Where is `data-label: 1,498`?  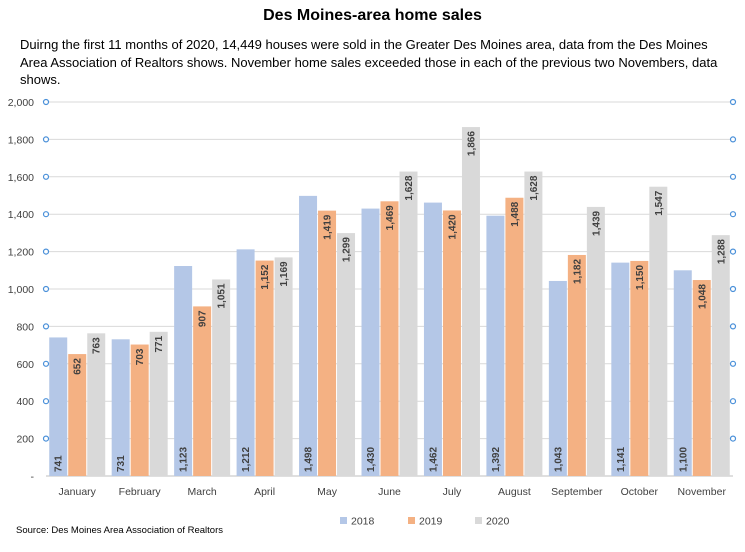
data-label: 1,498 is located at coordinates (309, 459).